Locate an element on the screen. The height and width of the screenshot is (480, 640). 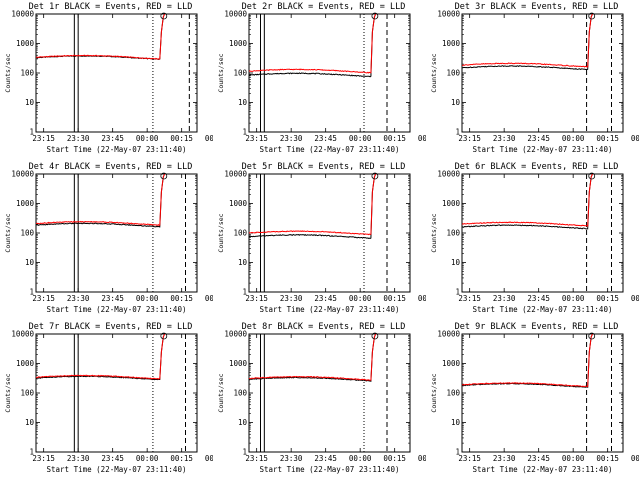
chart-title: Det 7r BLACK = Events, RED = LLD is located at coordinates (111, 327).